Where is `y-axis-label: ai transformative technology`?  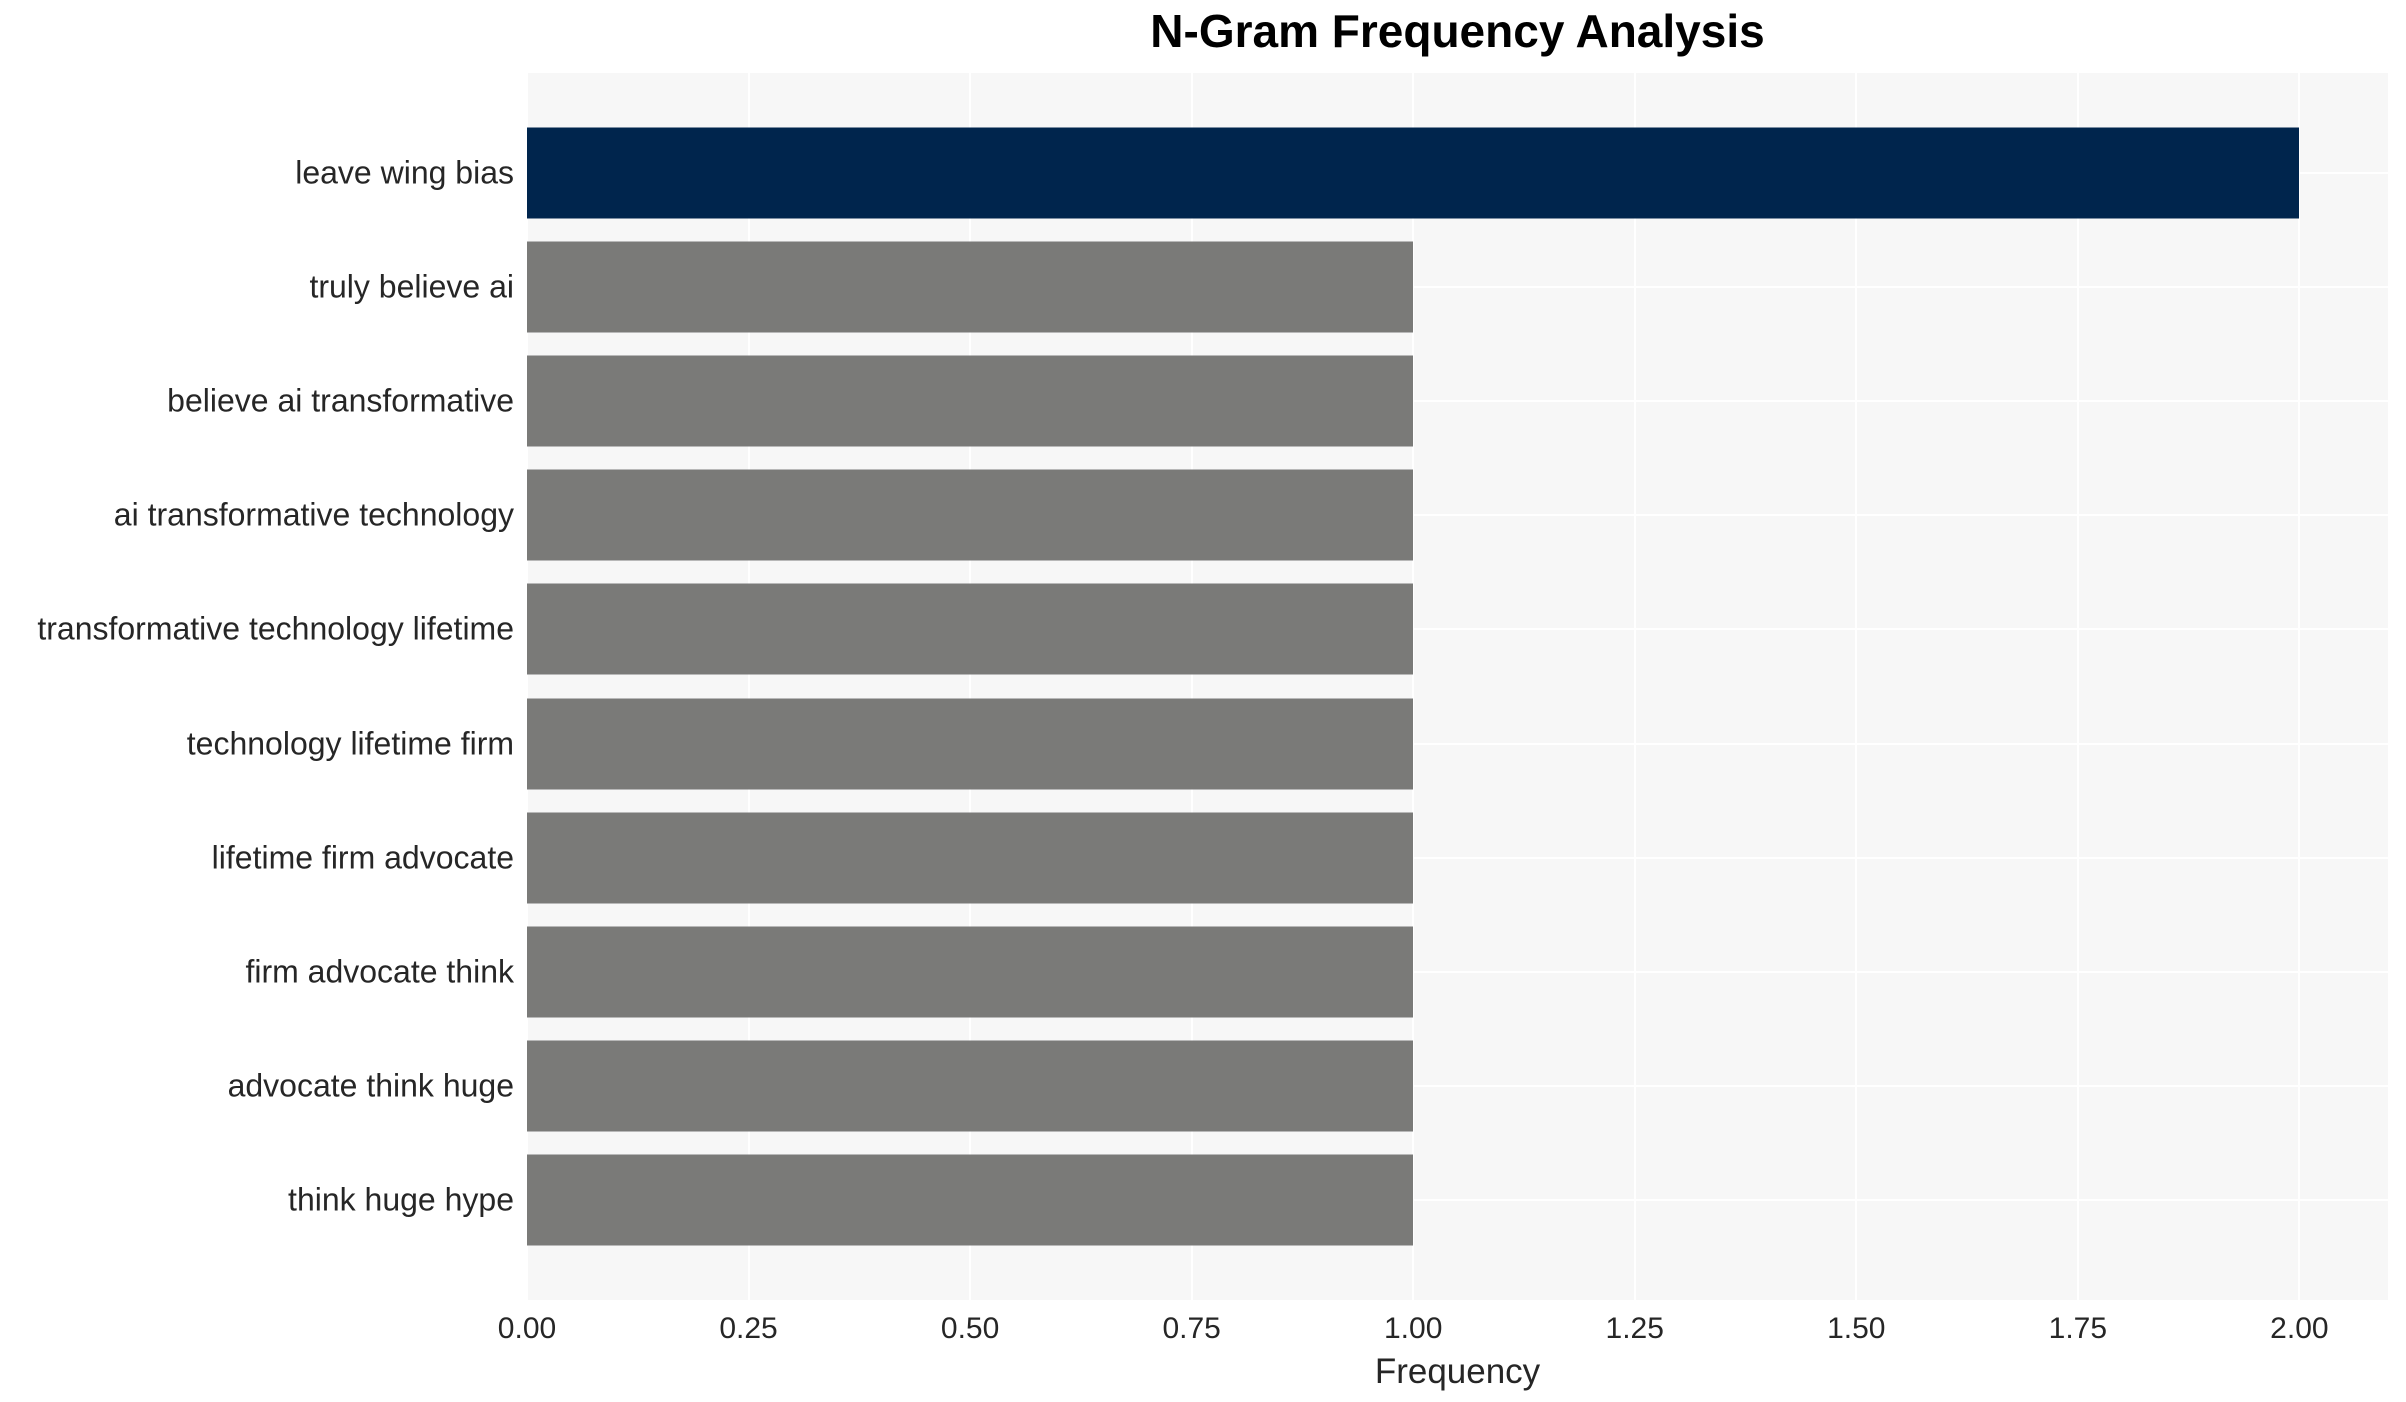
y-axis-label: ai transformative technology is located at coordinates (313, 514).